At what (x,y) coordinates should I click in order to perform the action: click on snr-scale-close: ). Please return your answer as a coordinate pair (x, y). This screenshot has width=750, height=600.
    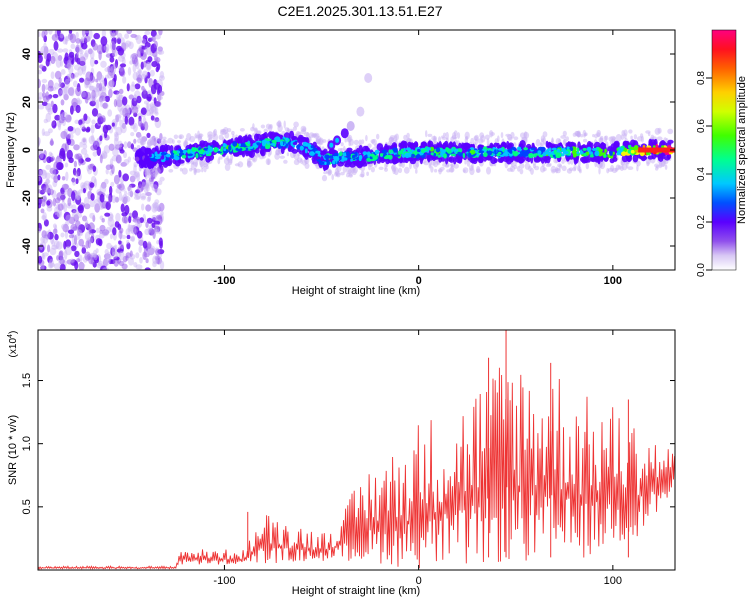
    Looking at the image, I should click on (13, 332).